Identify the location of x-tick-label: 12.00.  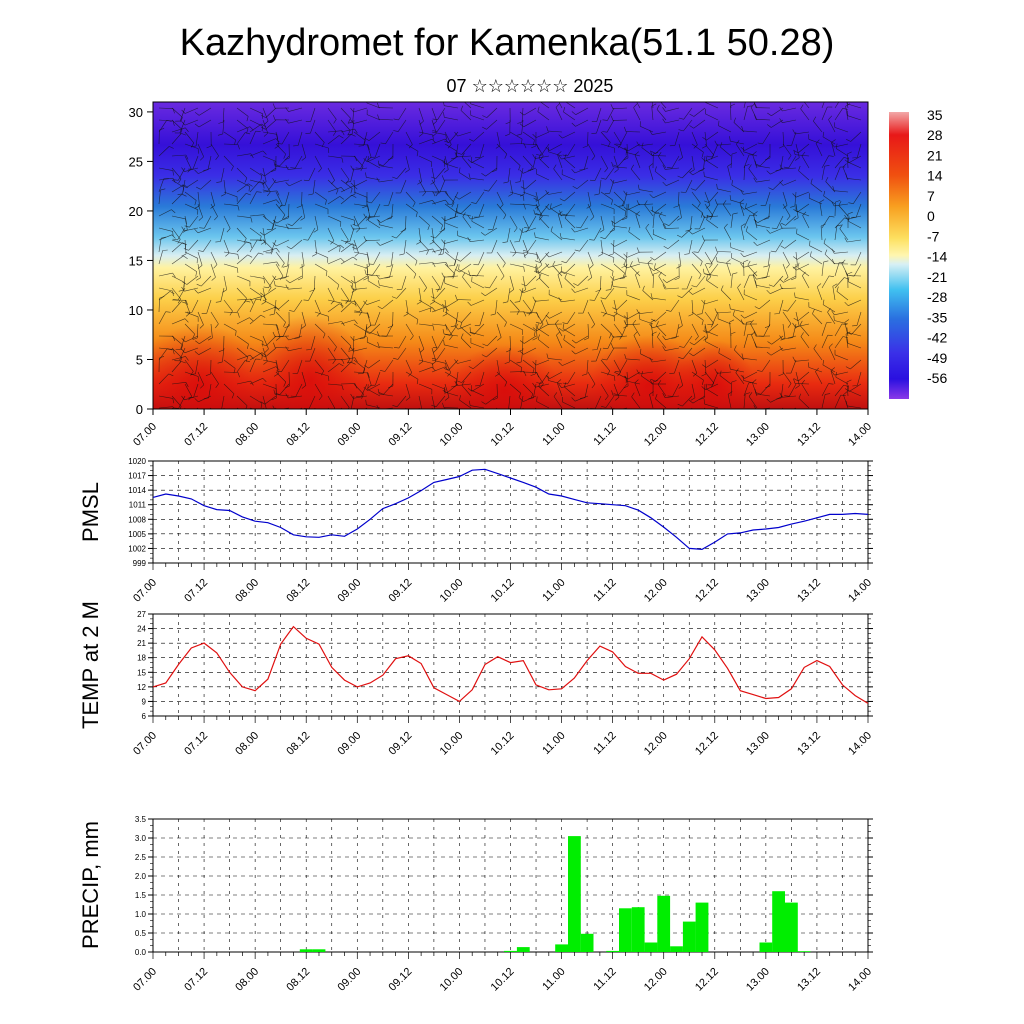
(656, 591).